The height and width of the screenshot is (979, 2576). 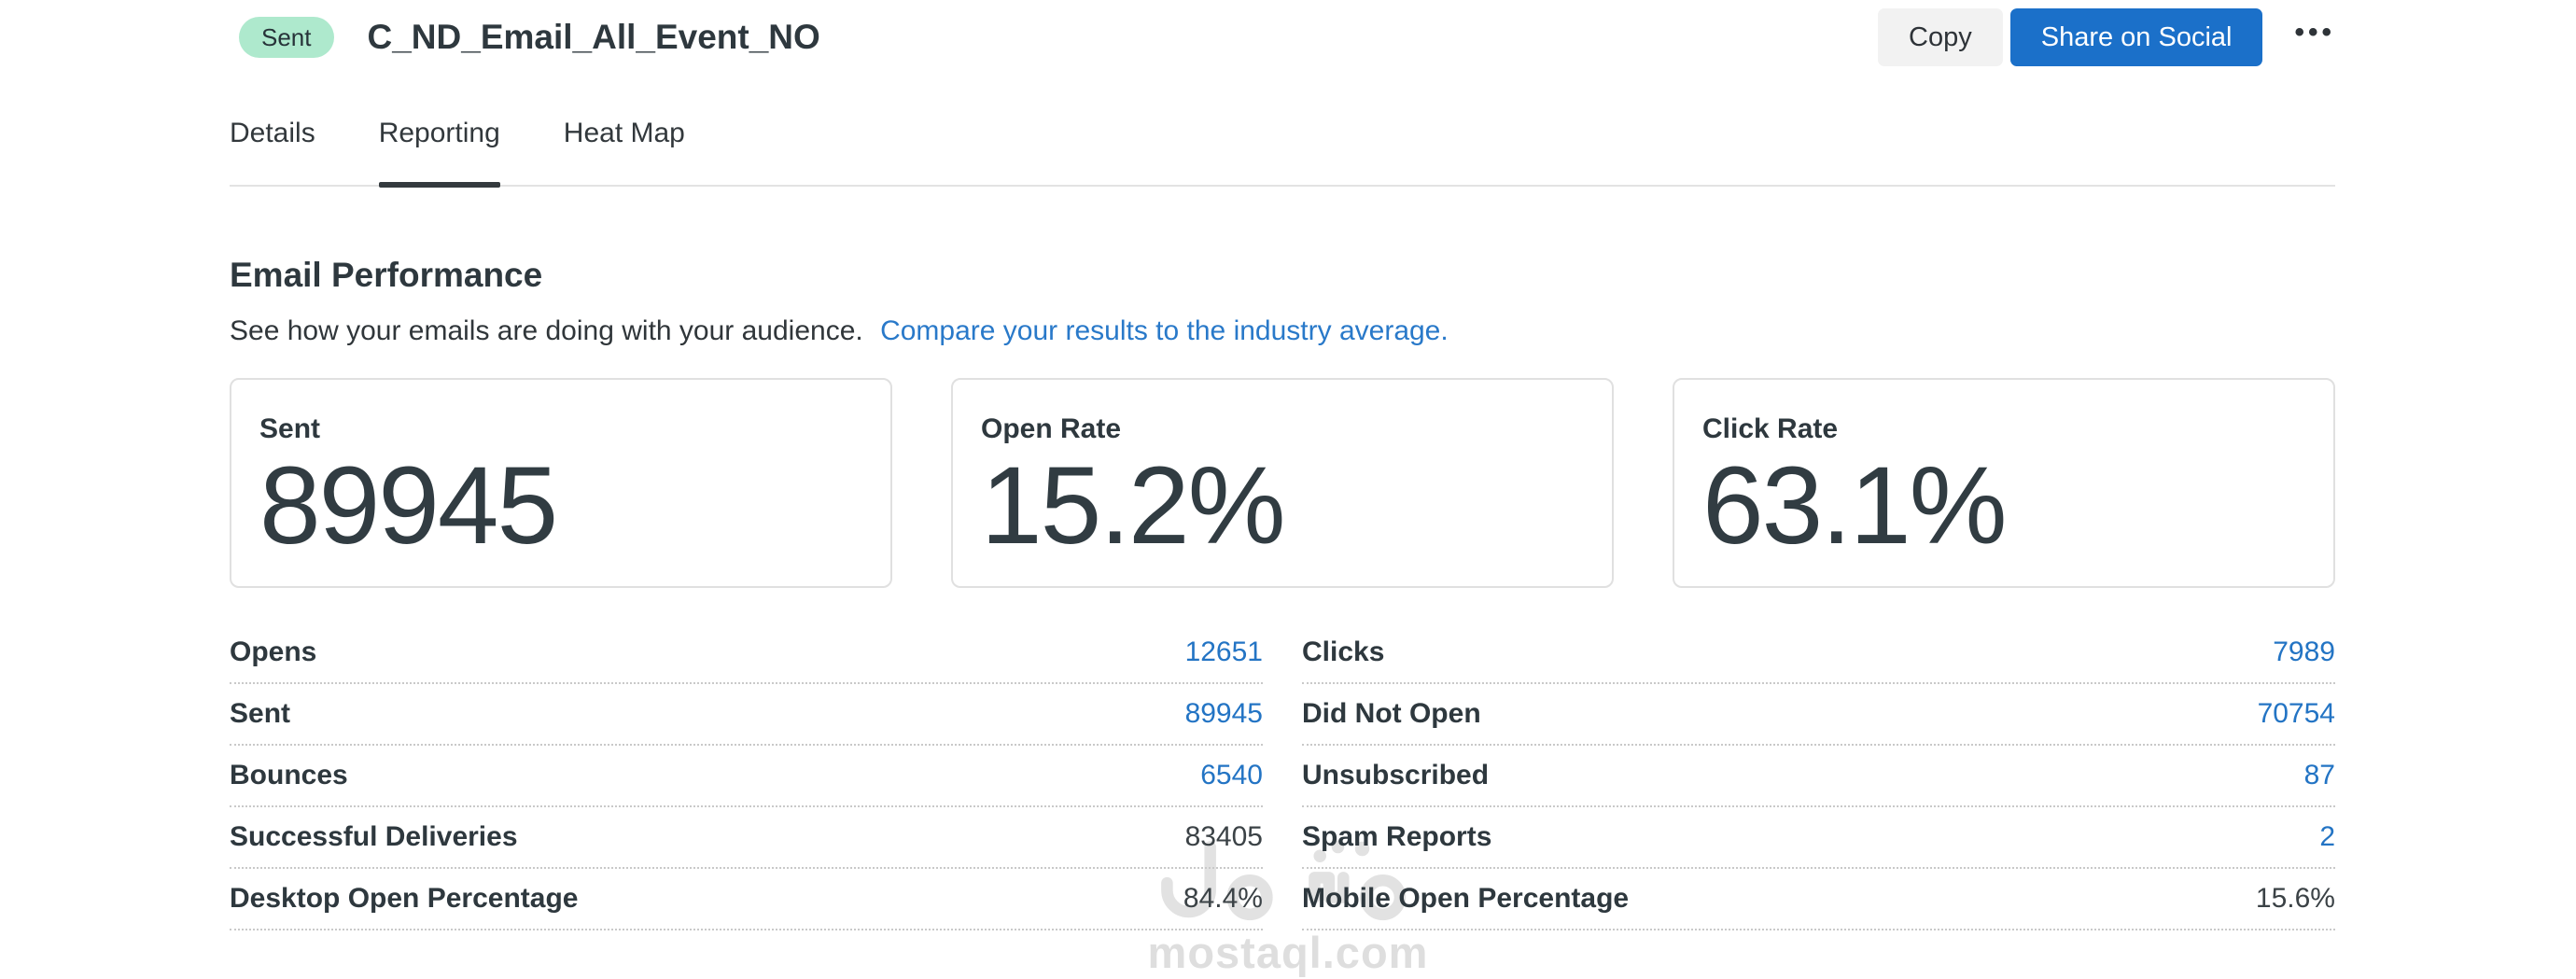 What do you see at coordinates (1288, 952) in the screenshot?
I see `watermark-text: mostaql.com` at bounding box center [1288, 952].